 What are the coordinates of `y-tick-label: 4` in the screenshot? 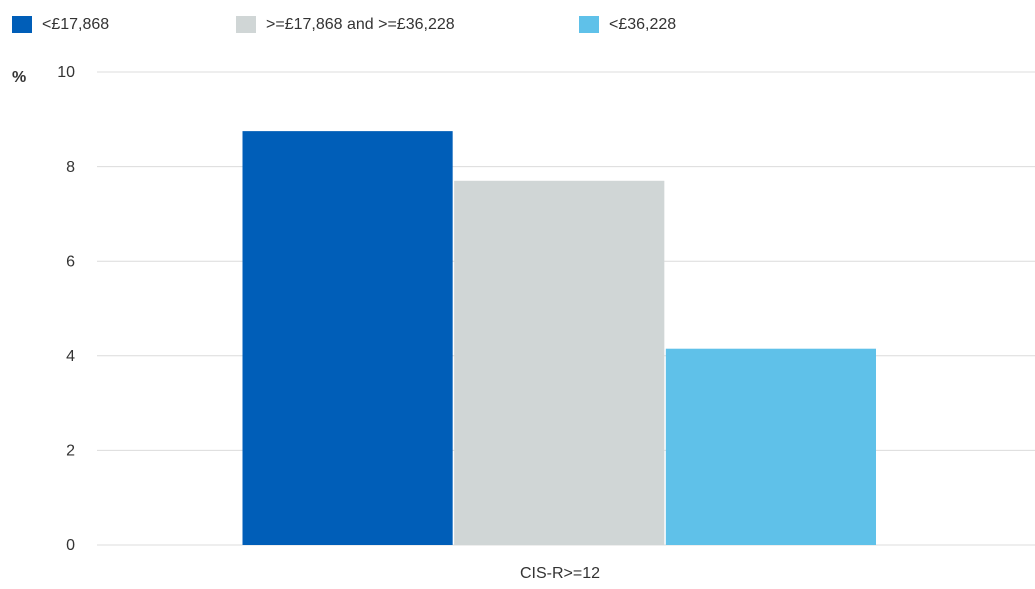 It's located at (70, 356).